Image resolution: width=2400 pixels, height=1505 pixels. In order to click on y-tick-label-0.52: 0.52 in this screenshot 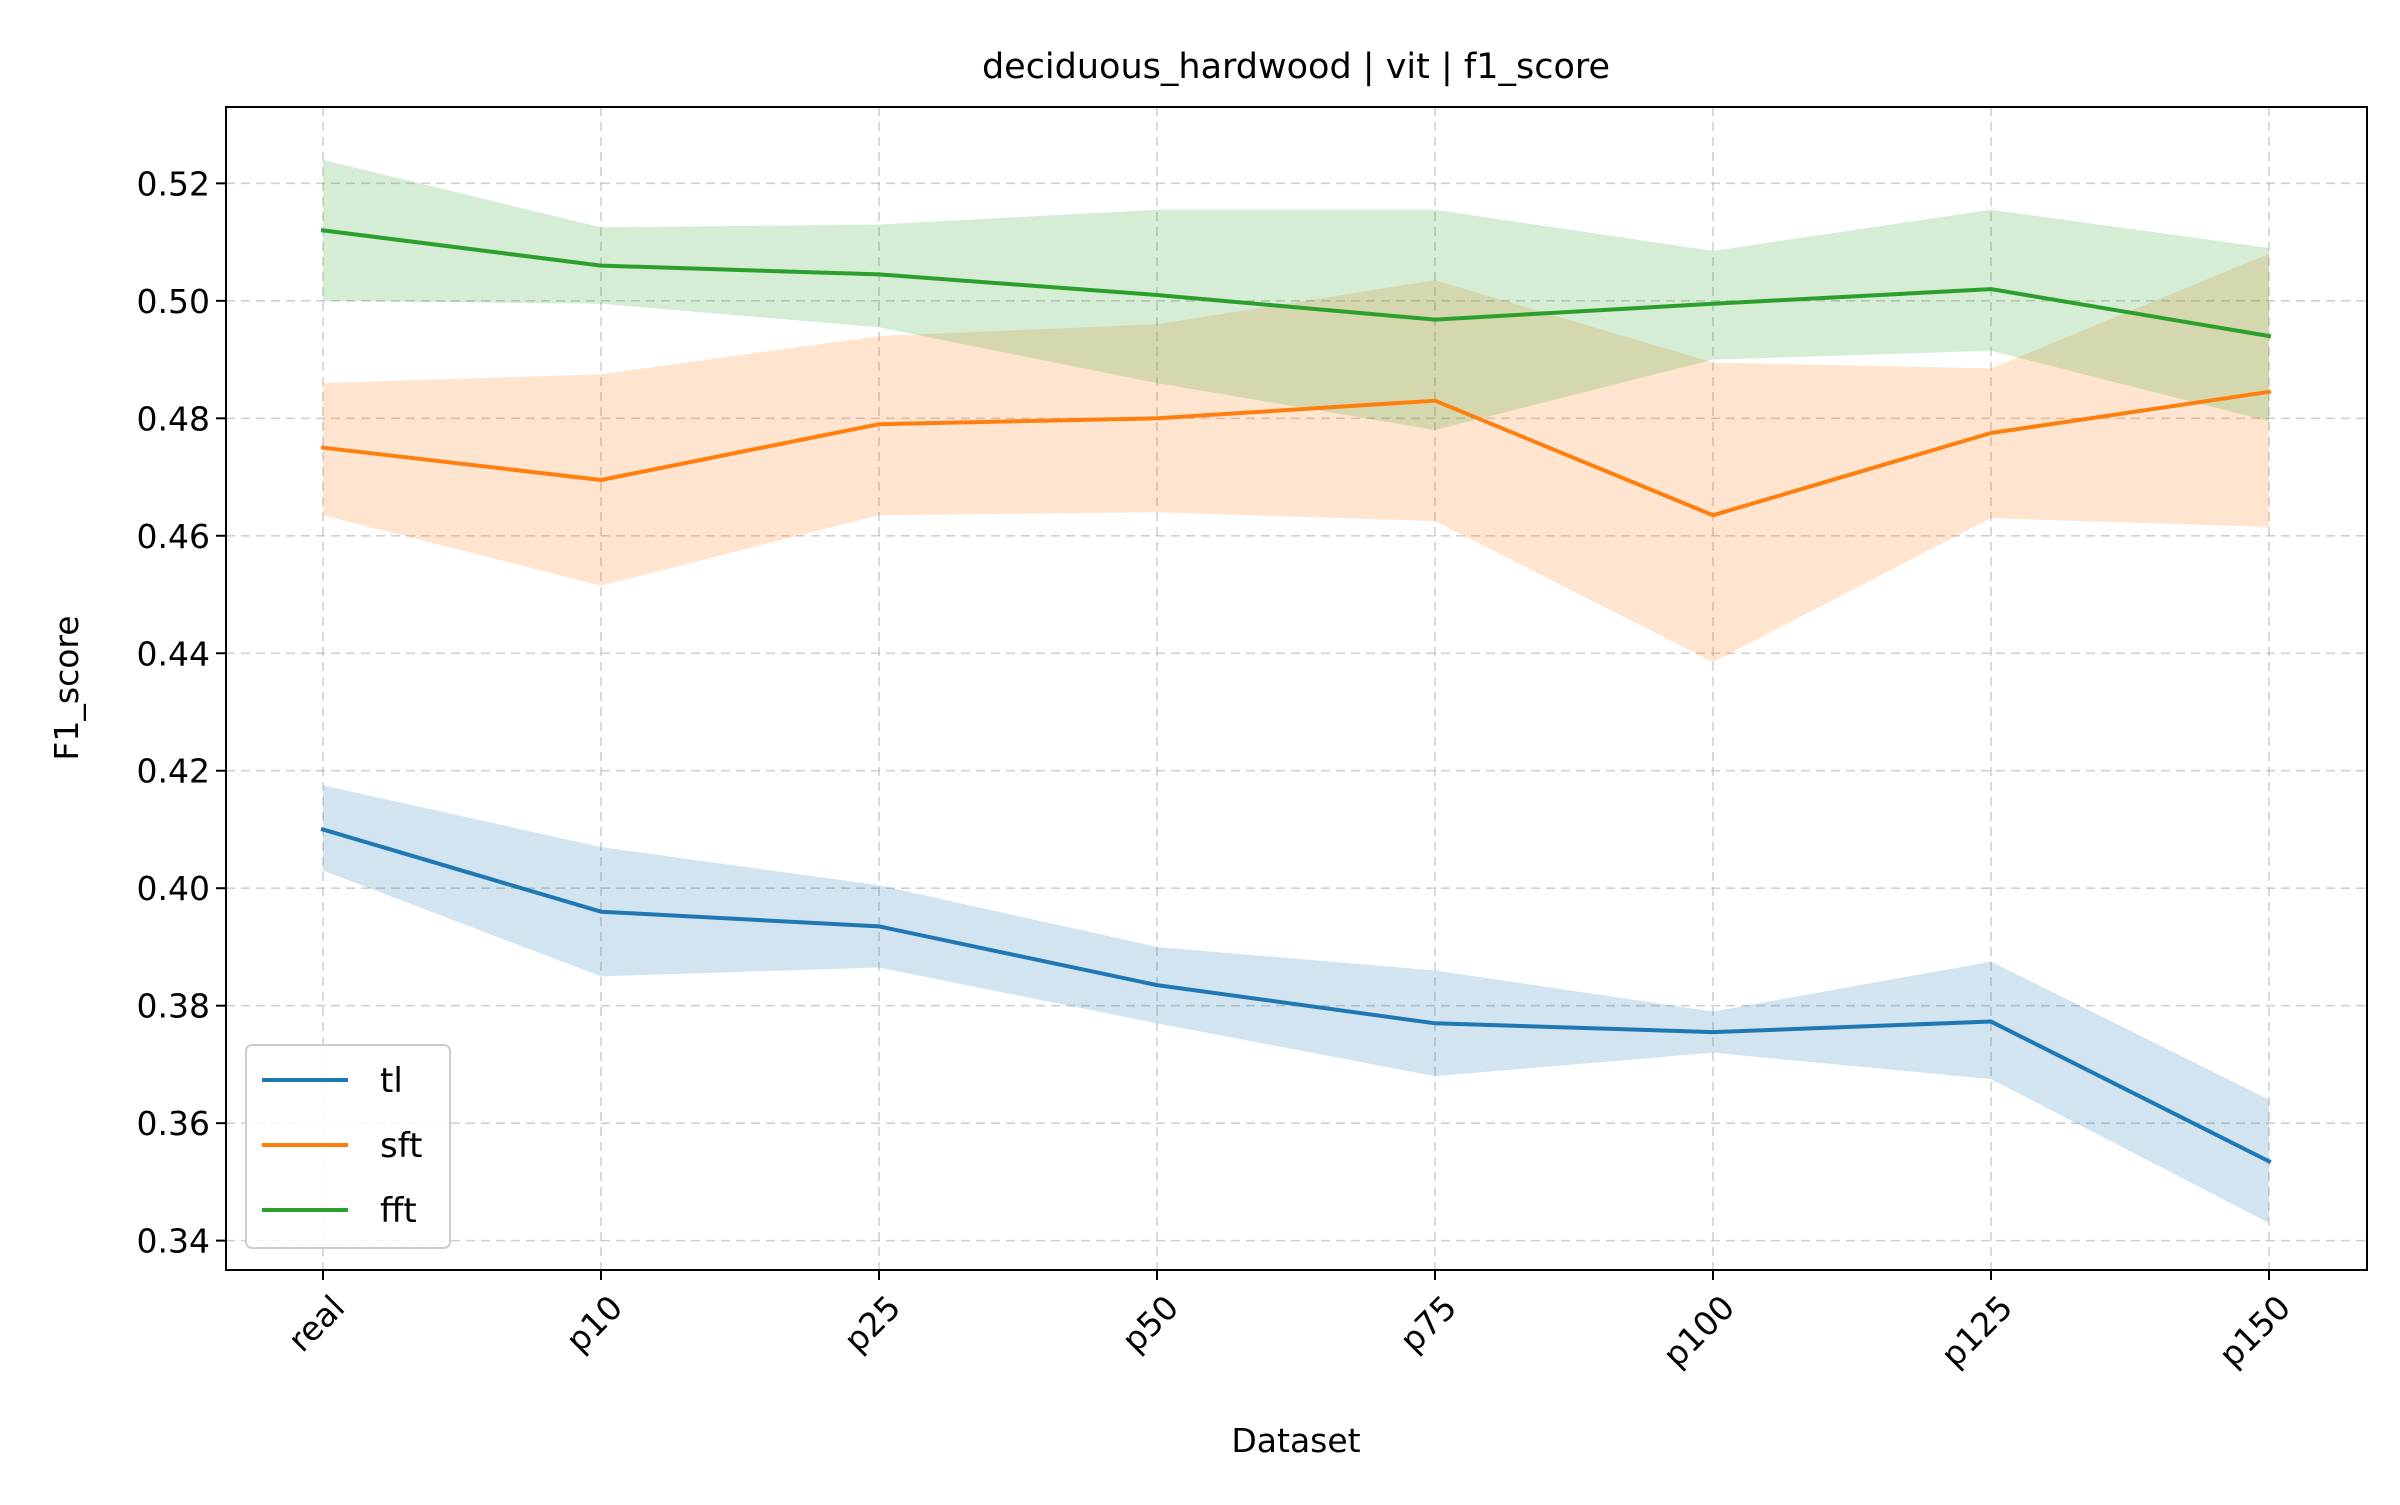, I will do `click(173, 183)`.